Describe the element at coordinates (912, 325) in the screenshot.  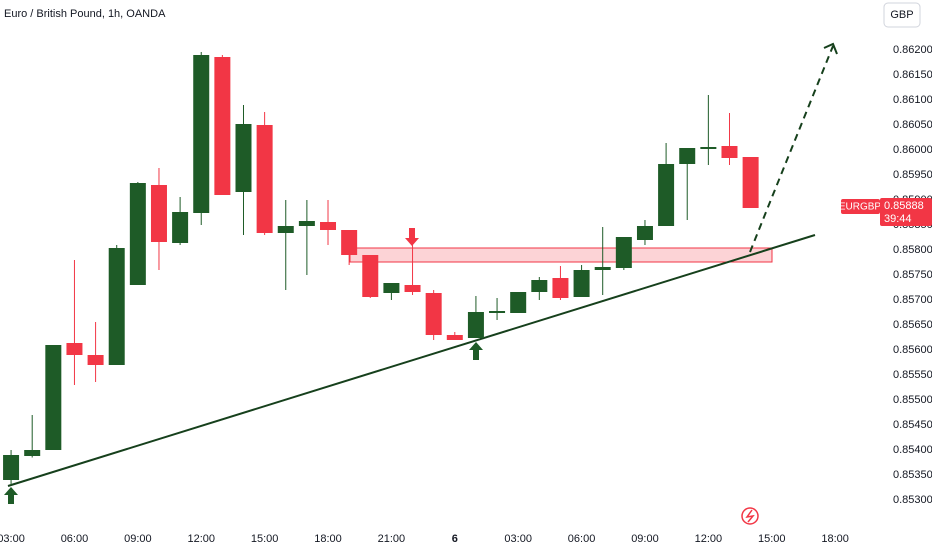
I see `y-tick-label: 0.85650` at that location.